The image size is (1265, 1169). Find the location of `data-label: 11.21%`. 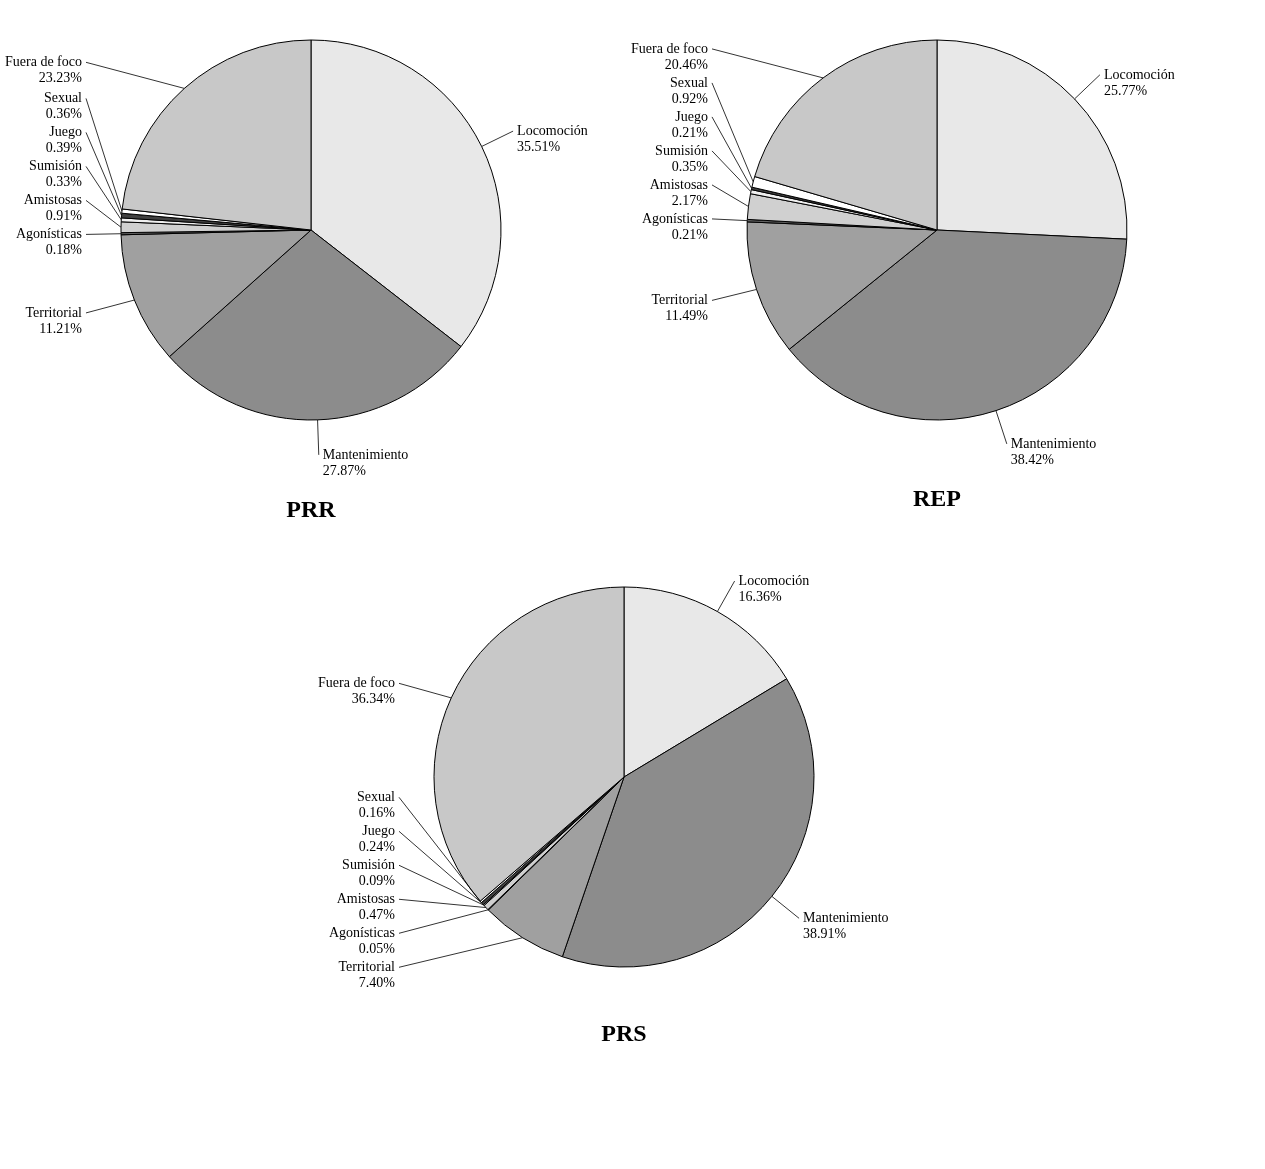

data-label: 11.21% is located at coordinates (61, 328).